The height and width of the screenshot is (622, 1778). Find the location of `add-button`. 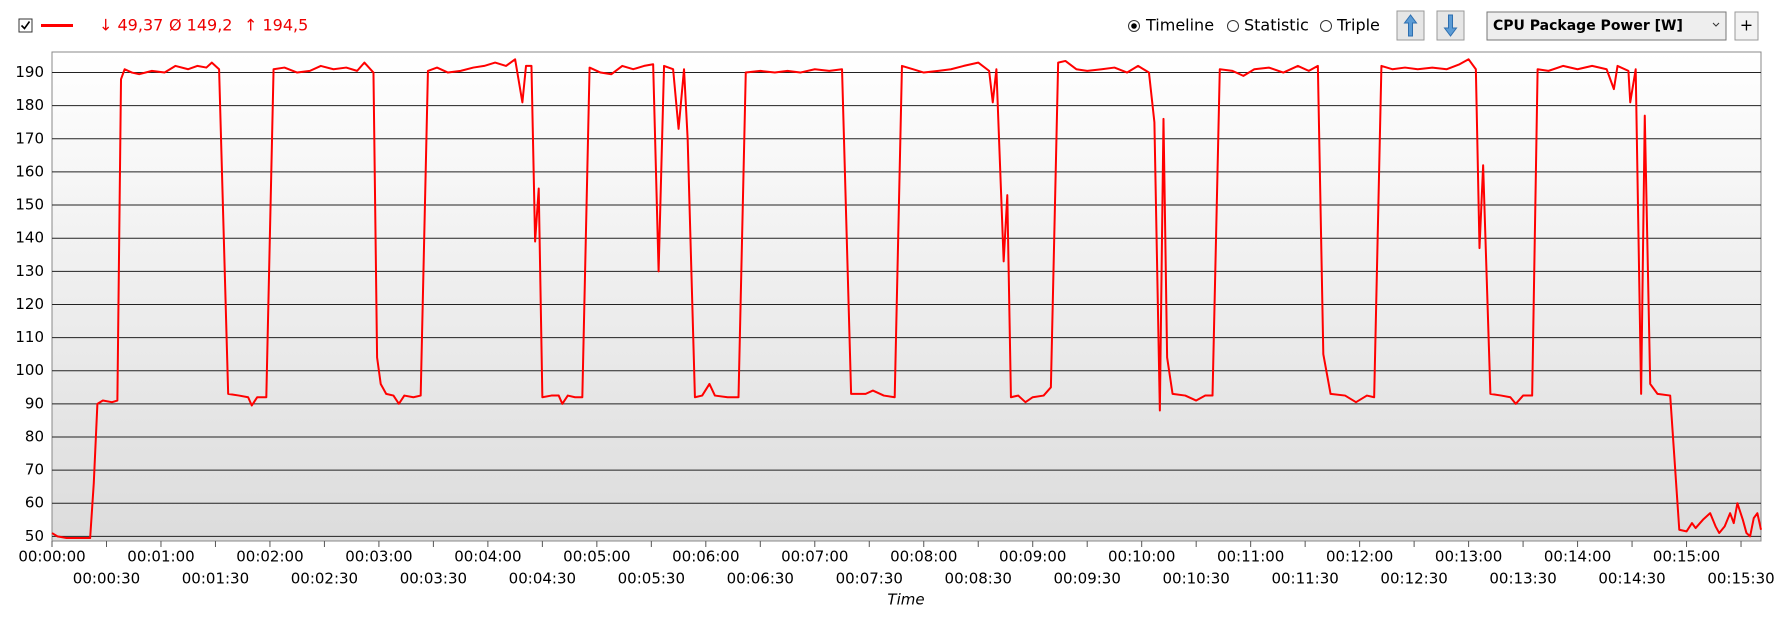

add-button is located at coordinates (1746, 26).